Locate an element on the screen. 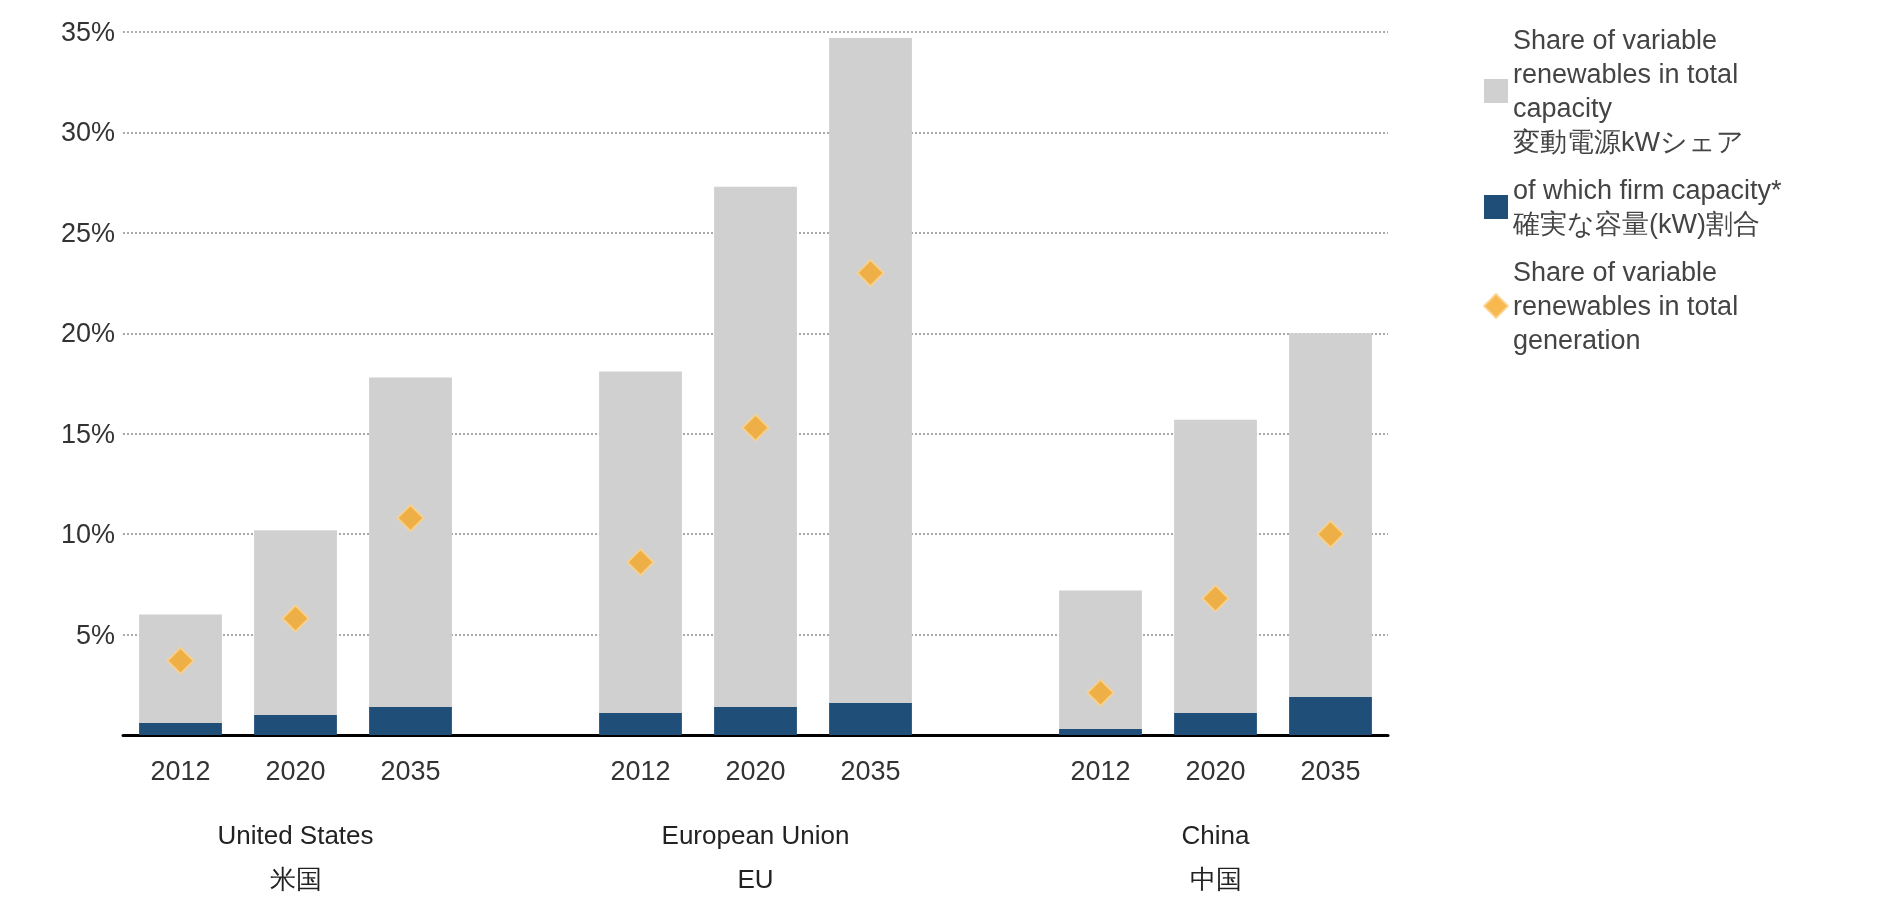 This screenshot has width=1878, height=902. legend-label: Share of variable renewables in total capacity 変動電源kWシェア is located at coordinates (1629, 91).